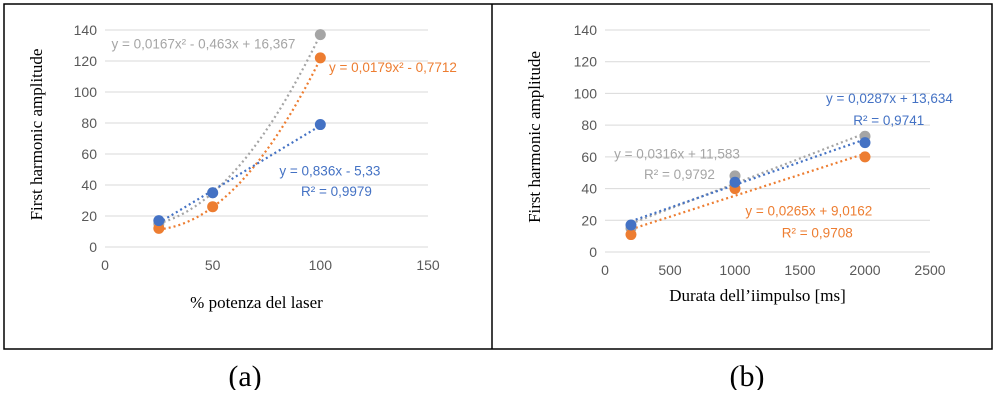 This screenshot has width=996, height=395. What do you see at coordinates (679, 174) in the screenshot?
I see `trendline-equation: R² = 0,9792` at bounding box center [679, 174].